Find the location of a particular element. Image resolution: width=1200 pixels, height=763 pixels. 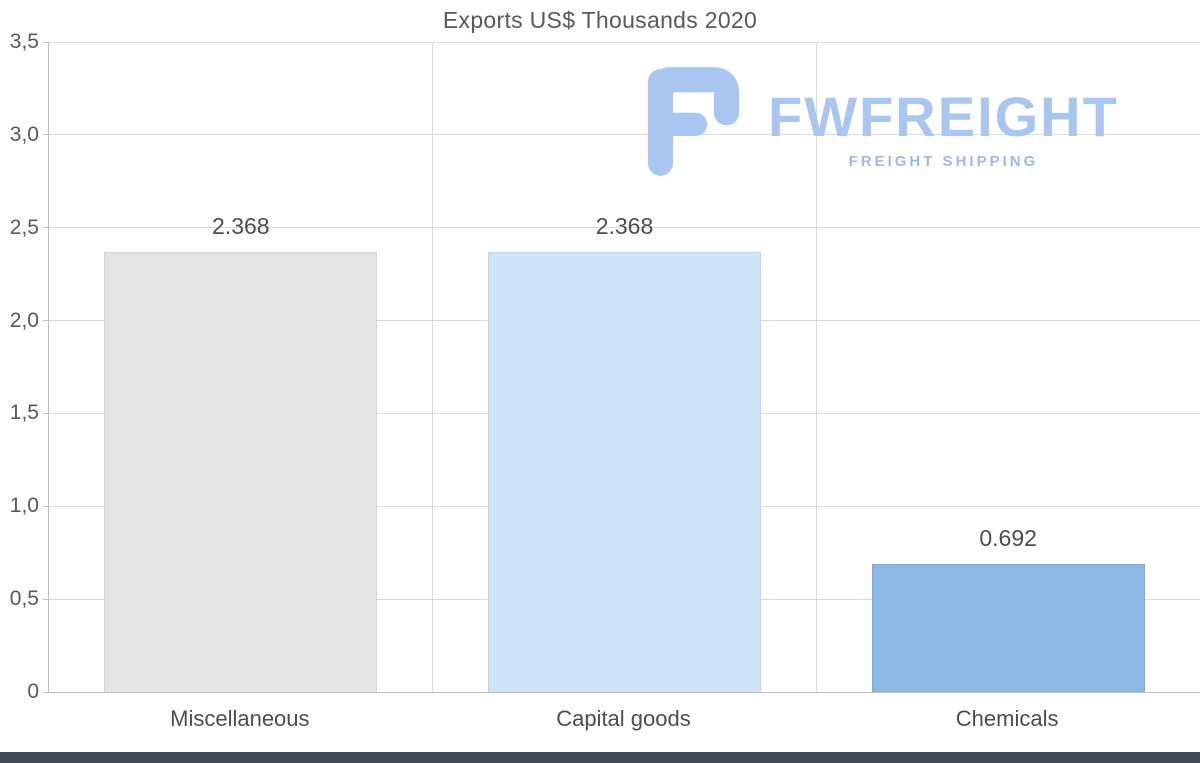

y-tick-label: 2,5 is located at coordinates (24, 227).